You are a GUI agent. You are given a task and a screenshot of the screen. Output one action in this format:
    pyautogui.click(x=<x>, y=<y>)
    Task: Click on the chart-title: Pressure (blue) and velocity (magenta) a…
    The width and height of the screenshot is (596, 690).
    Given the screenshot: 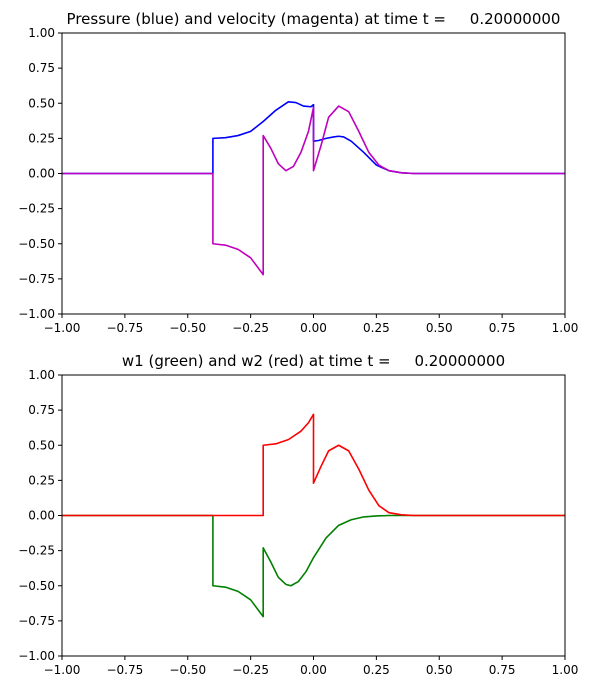 What is the action you would take?
    pyautogui.click(x=314, y=19)
    